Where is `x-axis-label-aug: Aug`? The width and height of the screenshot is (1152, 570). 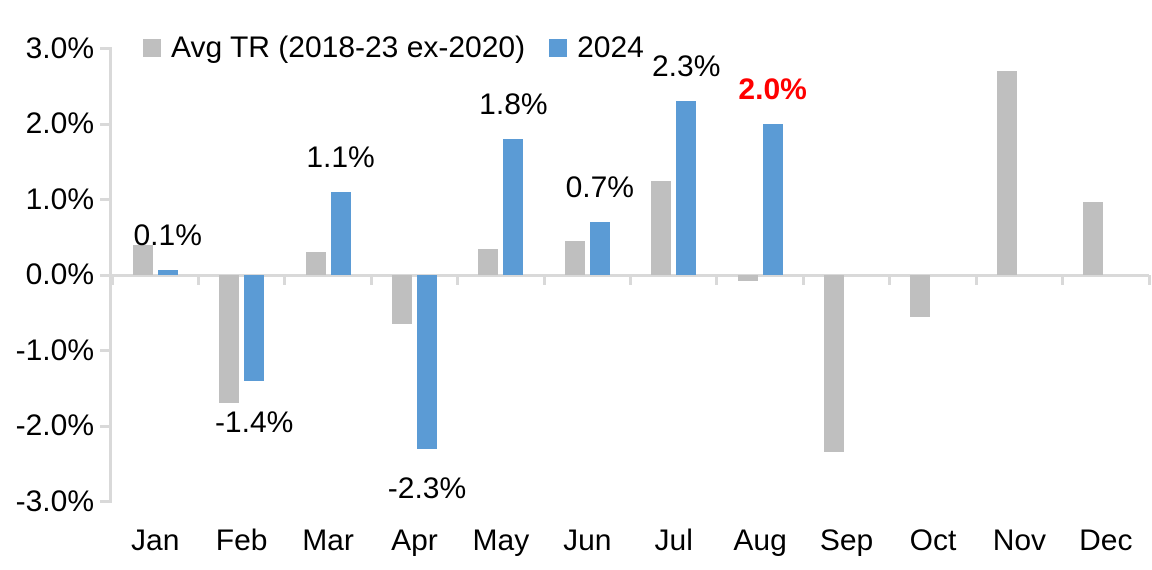 x-axis-label-aug: Aug is located at coordinates (760, 540).